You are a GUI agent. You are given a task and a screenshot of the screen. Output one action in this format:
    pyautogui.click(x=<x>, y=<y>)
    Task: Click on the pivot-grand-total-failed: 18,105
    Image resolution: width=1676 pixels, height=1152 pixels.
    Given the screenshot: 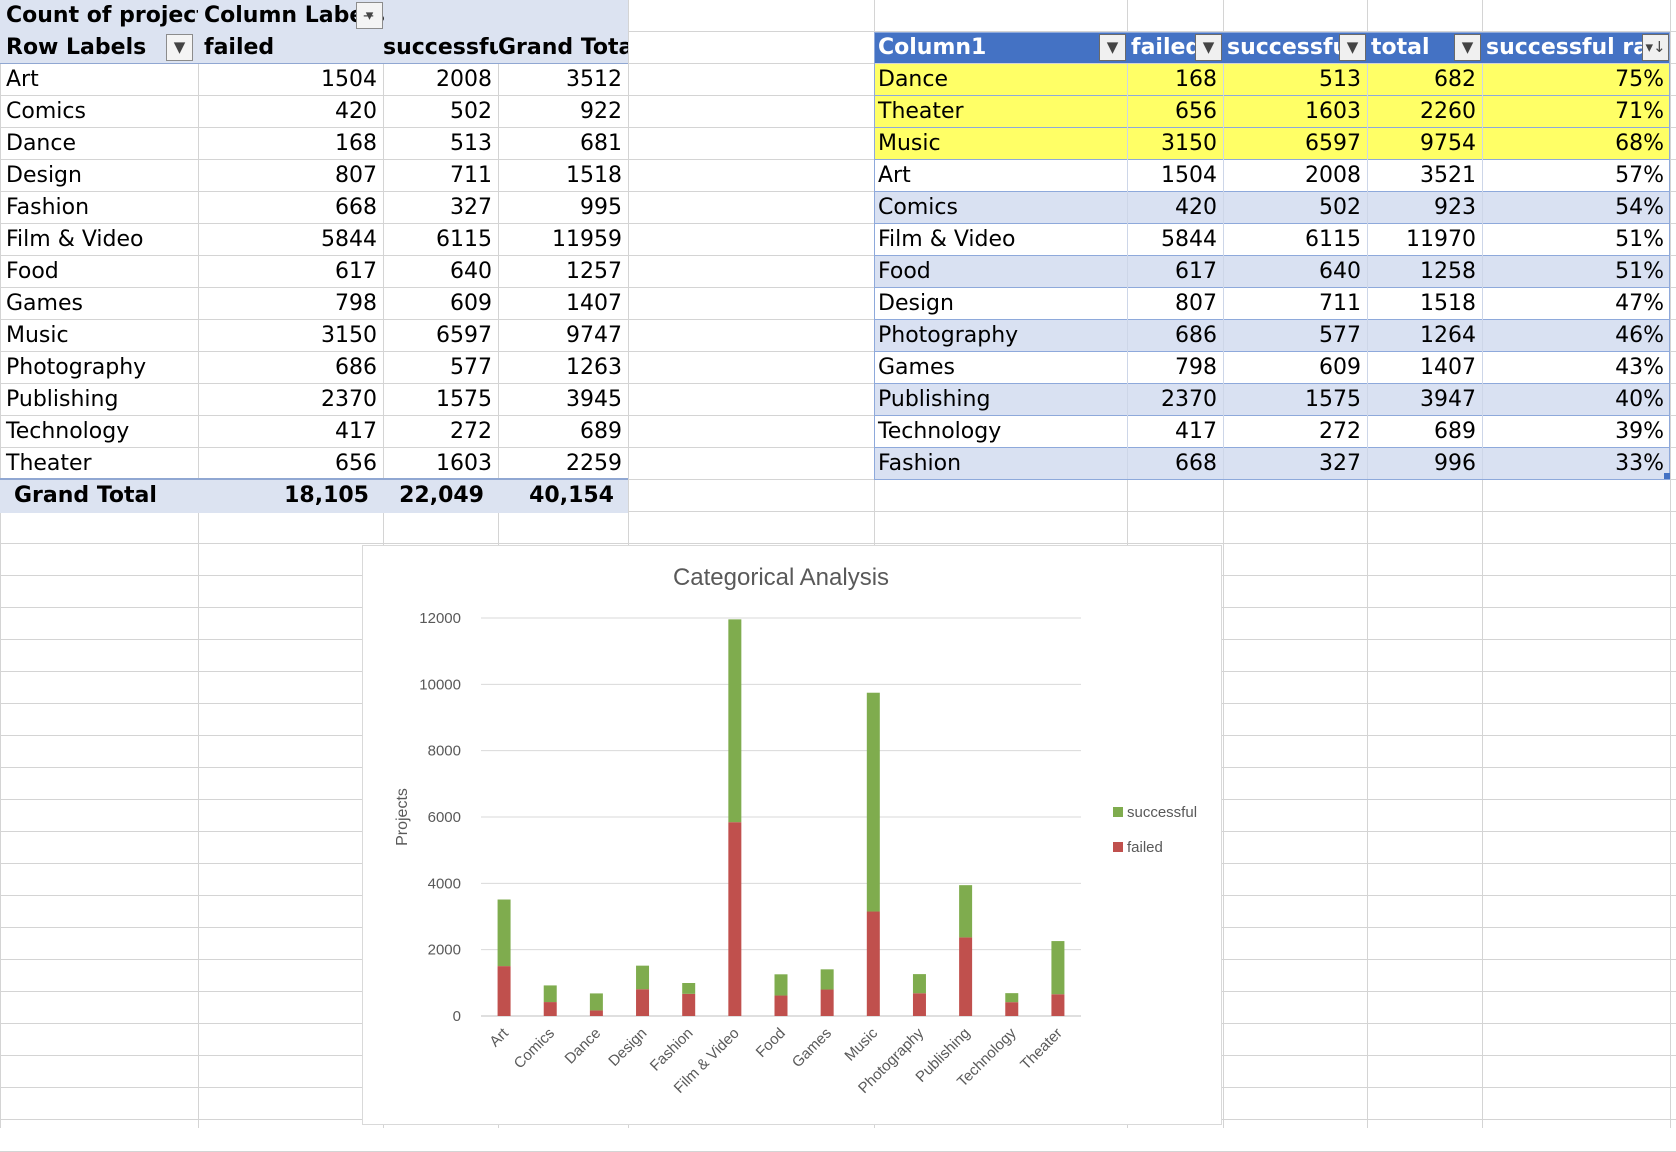 What is the action you would take?
    pyautogui.click(x=326, y=495)
    